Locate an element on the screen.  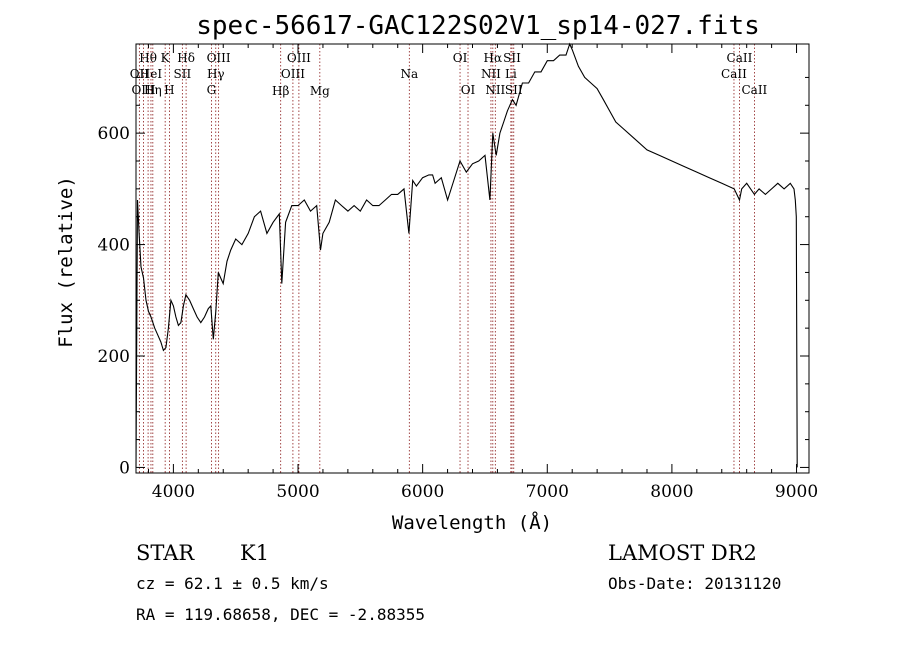
line-label-19: Hα is located at coordinates (493, 58).